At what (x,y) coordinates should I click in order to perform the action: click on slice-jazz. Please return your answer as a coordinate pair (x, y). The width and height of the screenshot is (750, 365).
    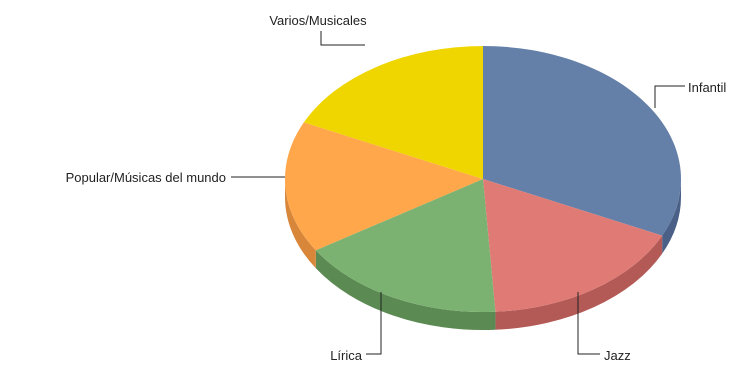
    Looking at the image, I should click on (573, 245).